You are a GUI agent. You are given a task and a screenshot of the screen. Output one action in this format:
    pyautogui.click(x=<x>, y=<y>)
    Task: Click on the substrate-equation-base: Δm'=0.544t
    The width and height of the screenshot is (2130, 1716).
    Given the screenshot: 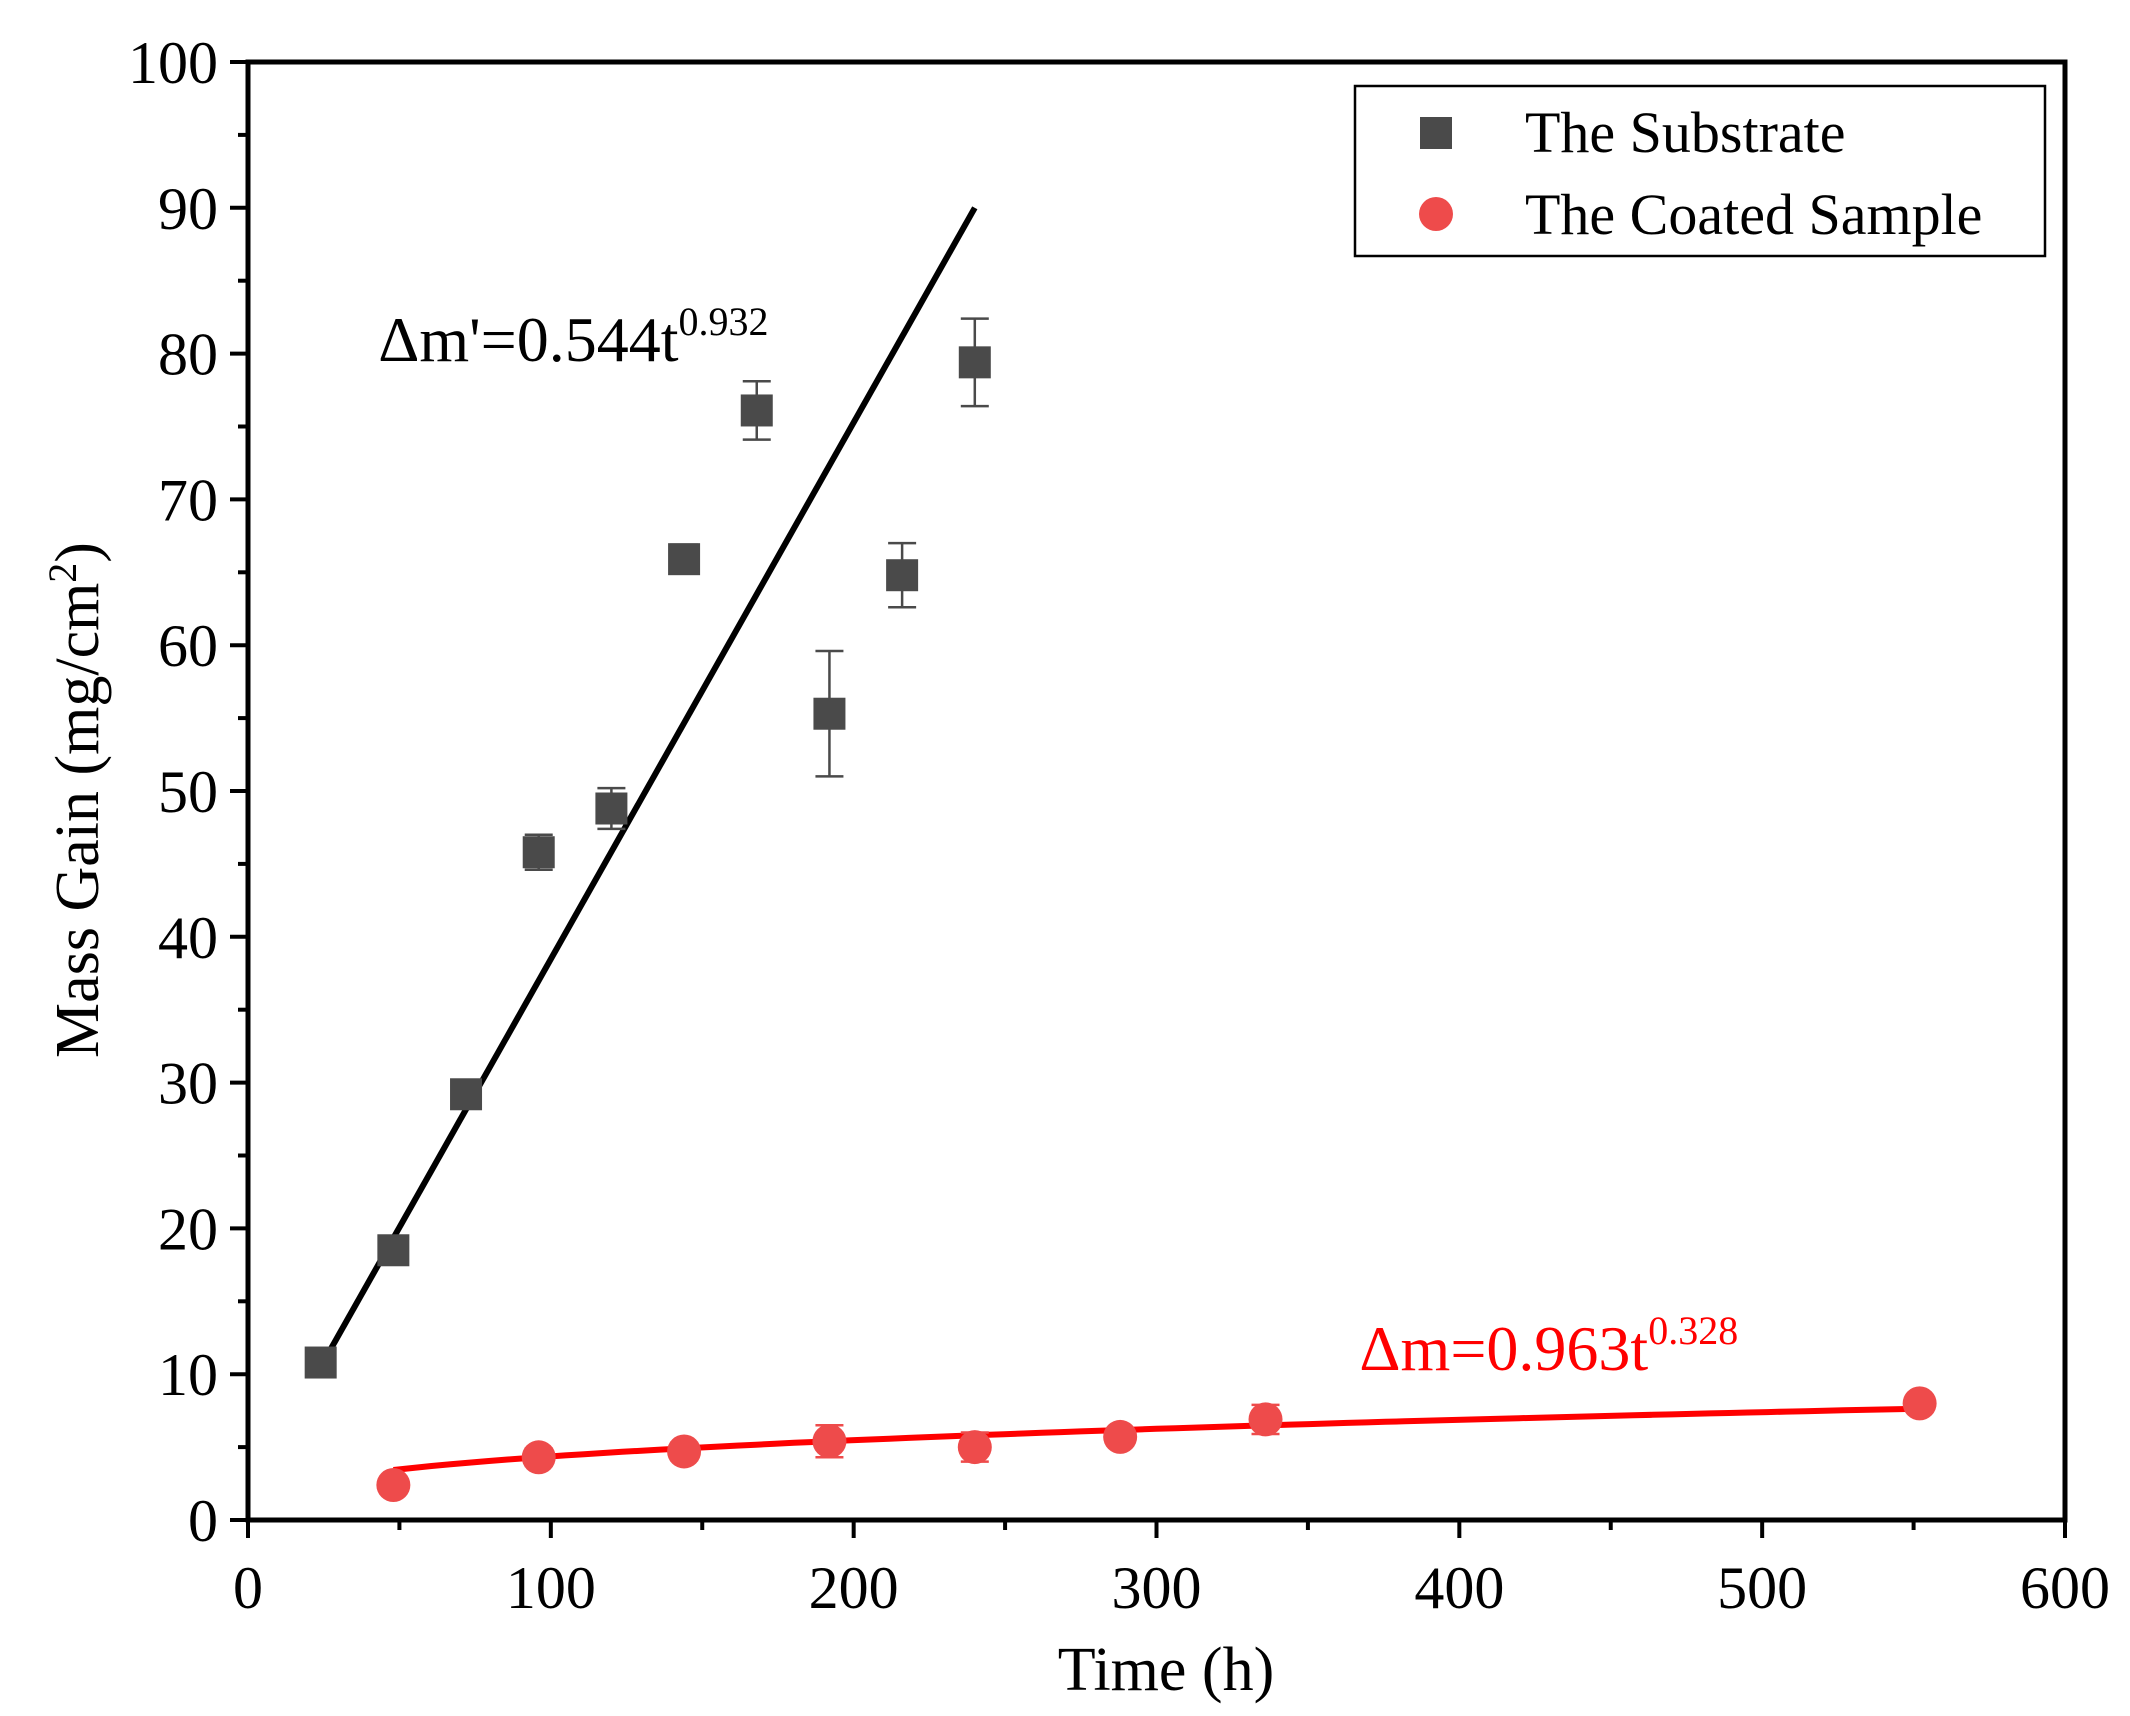 What is the action you would take?
    pyautogui.click(x=528, y=339)
    